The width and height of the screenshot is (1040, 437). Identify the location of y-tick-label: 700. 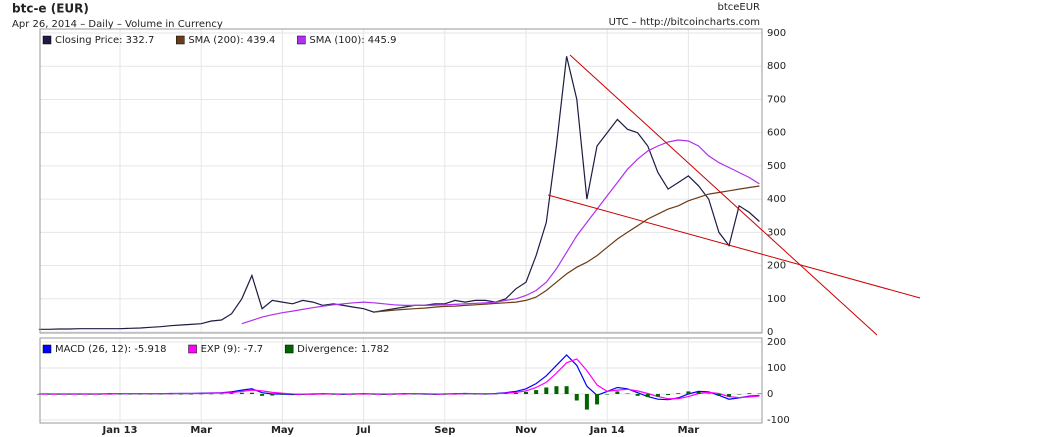
(776, 99).